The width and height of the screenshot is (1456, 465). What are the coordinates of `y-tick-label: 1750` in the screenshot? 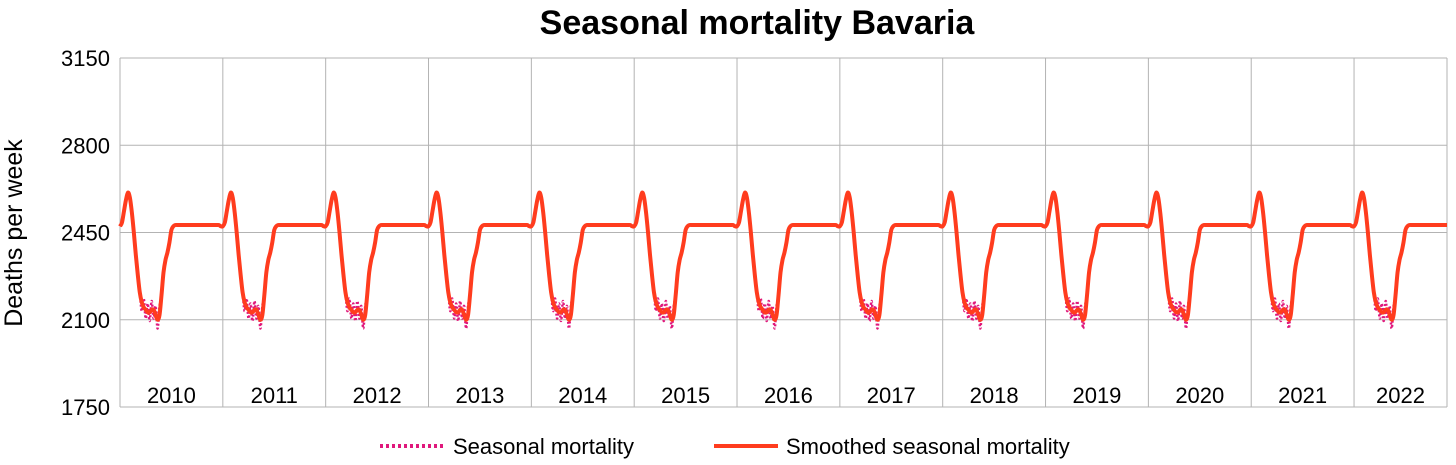 It's located at (85, 407).